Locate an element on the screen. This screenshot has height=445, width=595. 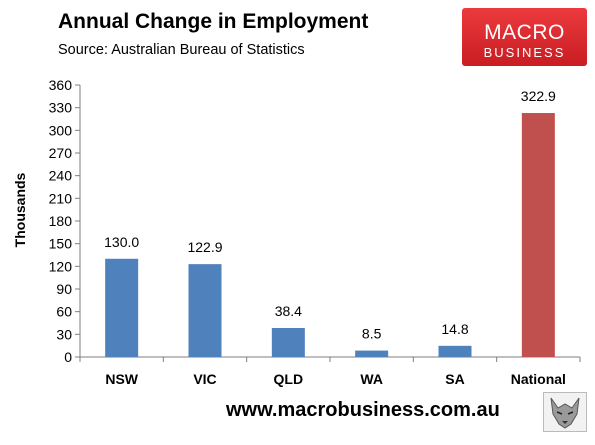
y-tick-label: 30 is located at coordinates (64, 334).